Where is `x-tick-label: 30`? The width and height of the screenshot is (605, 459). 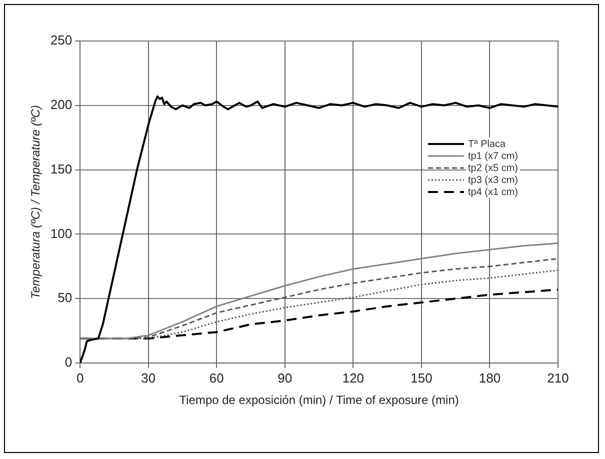
x-tick-label: 30 is located at coordinates (148, 378).